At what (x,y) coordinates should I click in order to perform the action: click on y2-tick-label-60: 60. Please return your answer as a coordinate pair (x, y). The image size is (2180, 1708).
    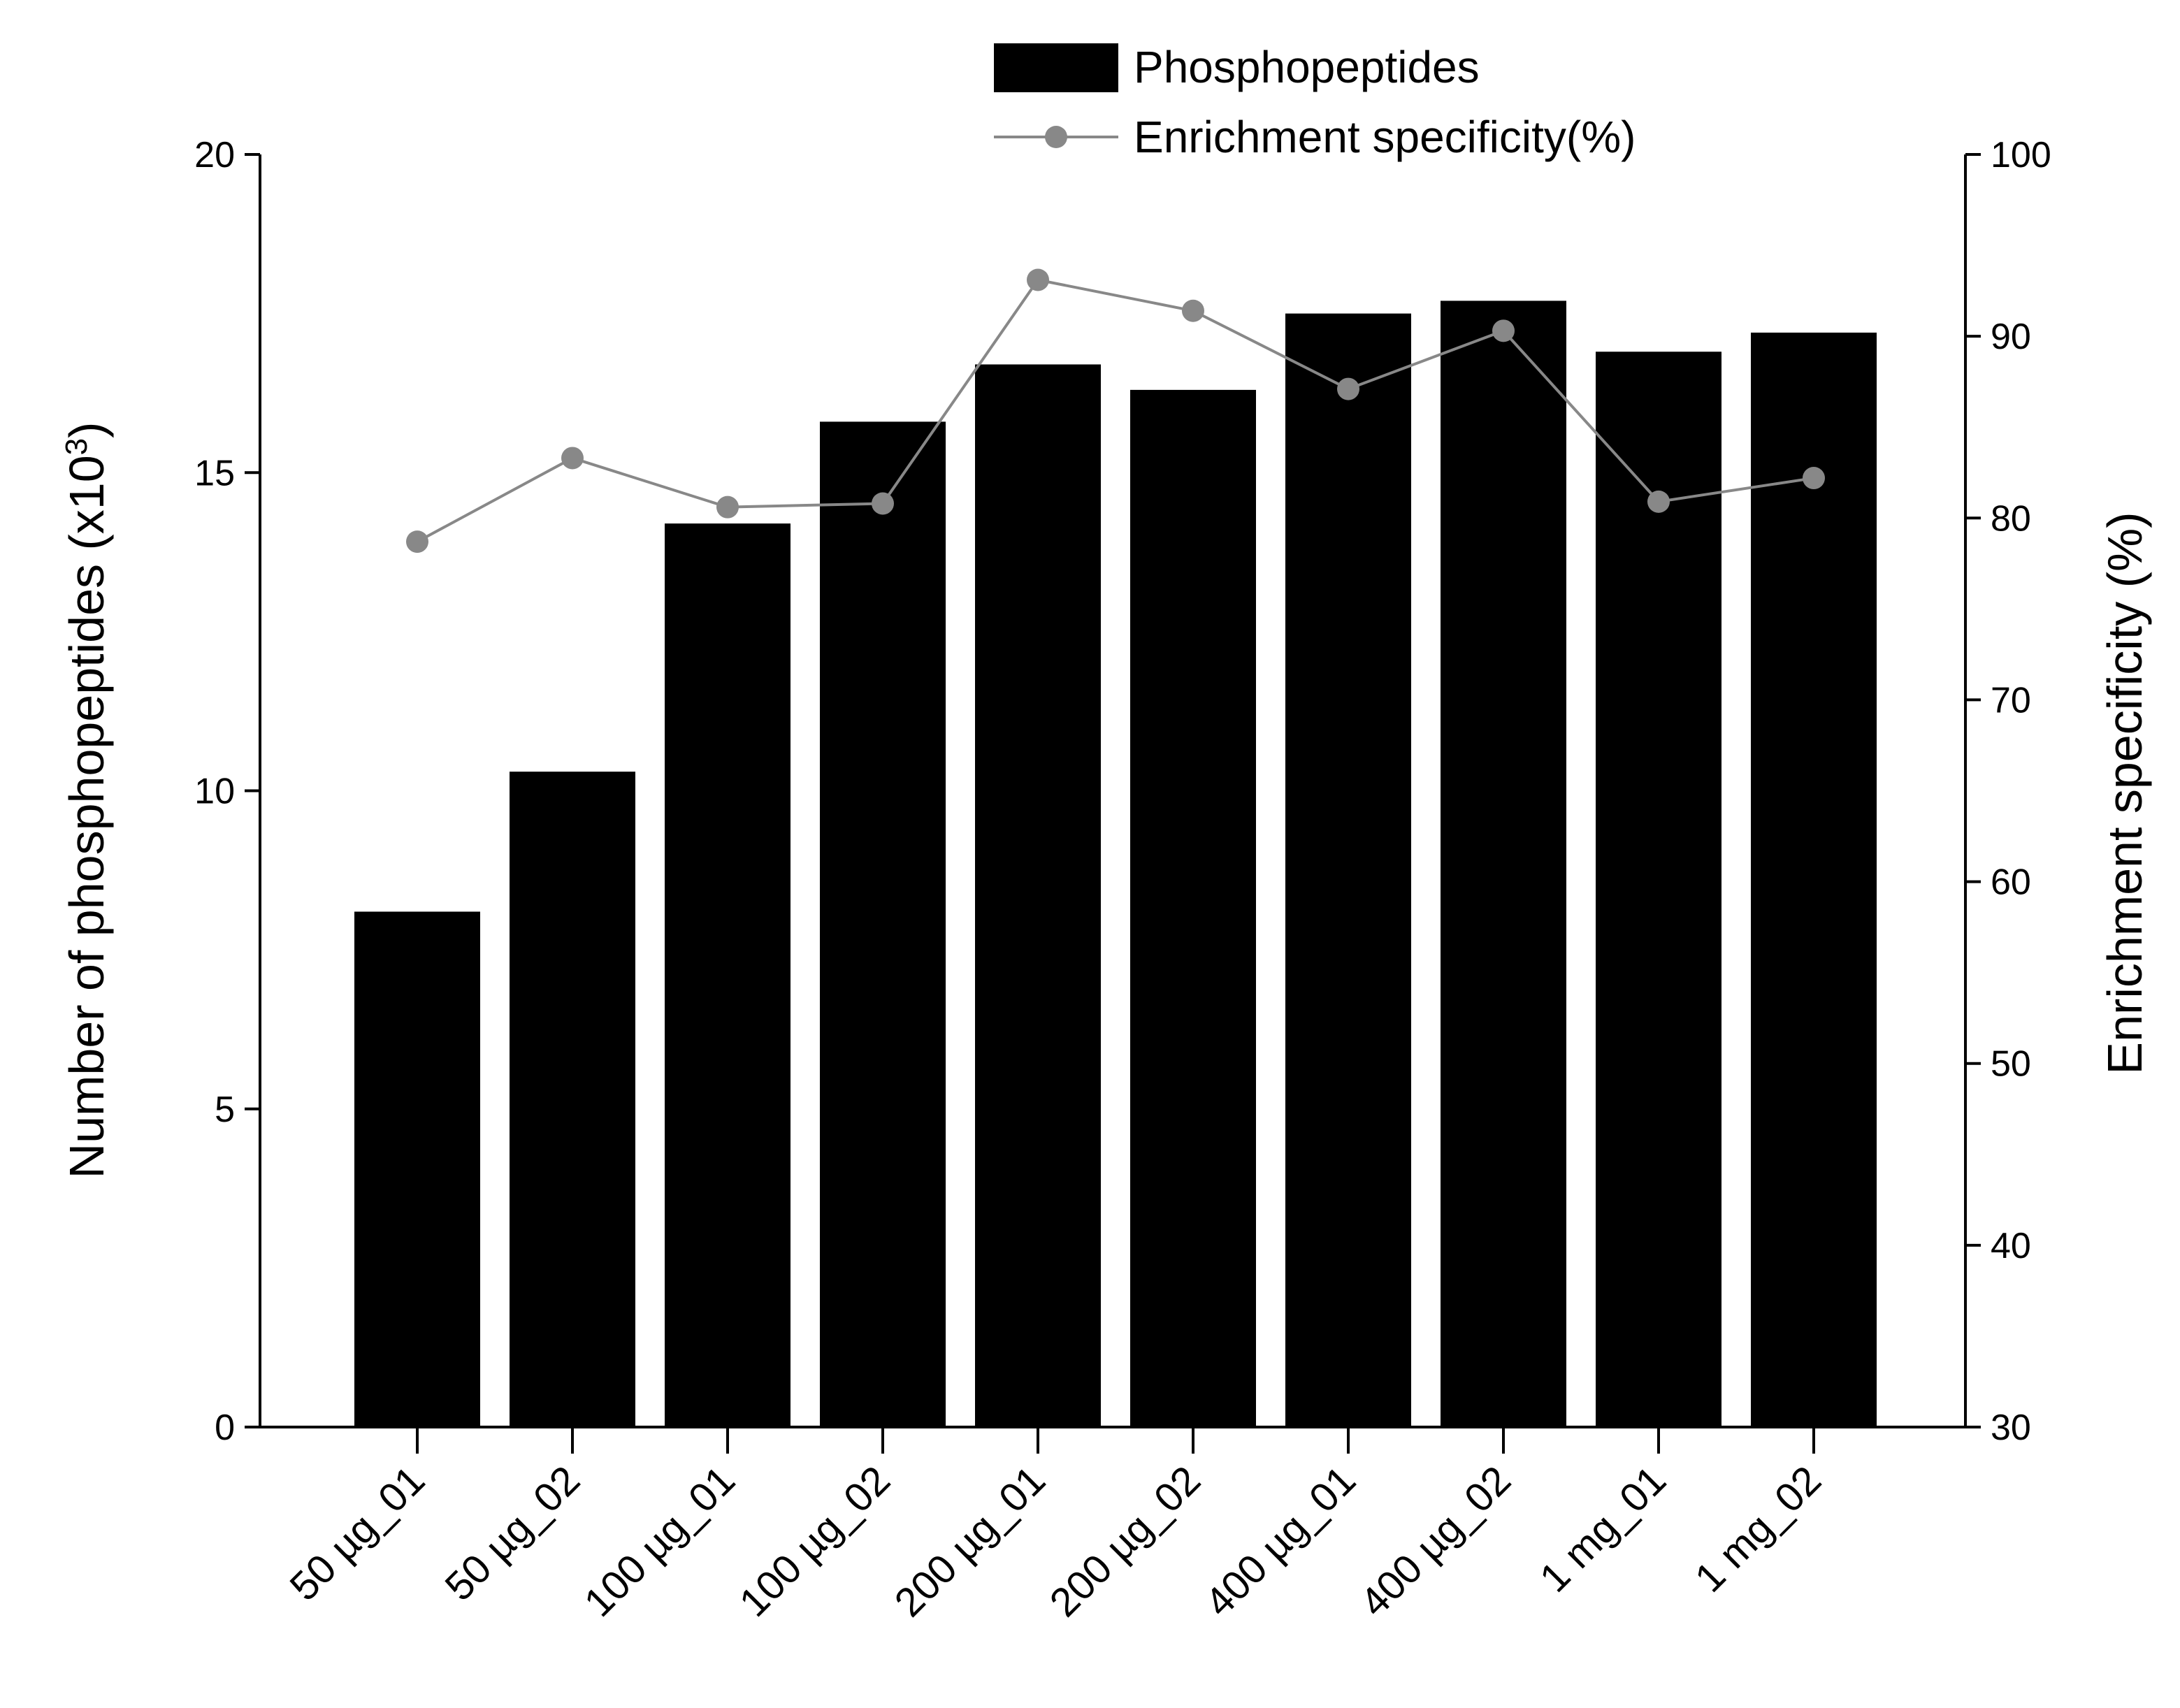
    Looking at the image, I should click on (2011, 882).